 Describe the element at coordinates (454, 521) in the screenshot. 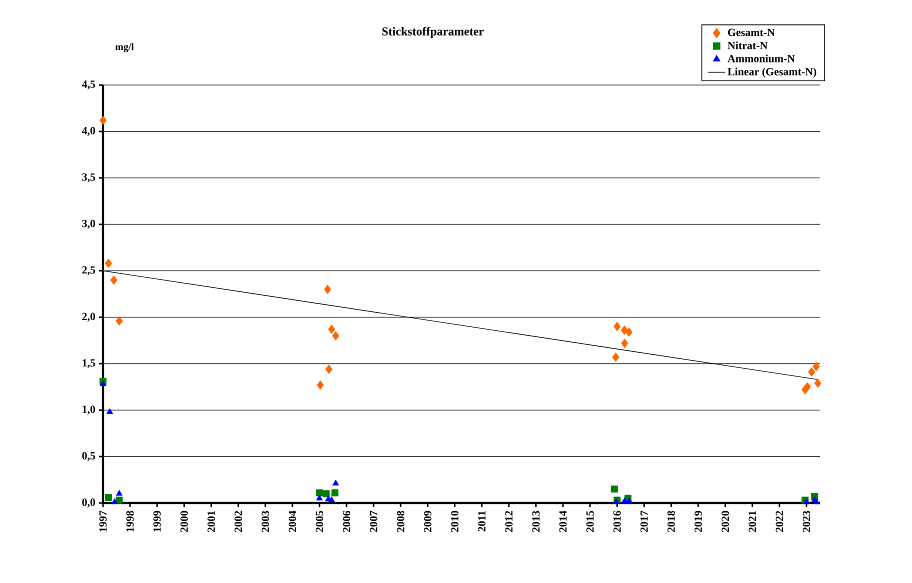

I see `x-tick-label: 2010` at that location.